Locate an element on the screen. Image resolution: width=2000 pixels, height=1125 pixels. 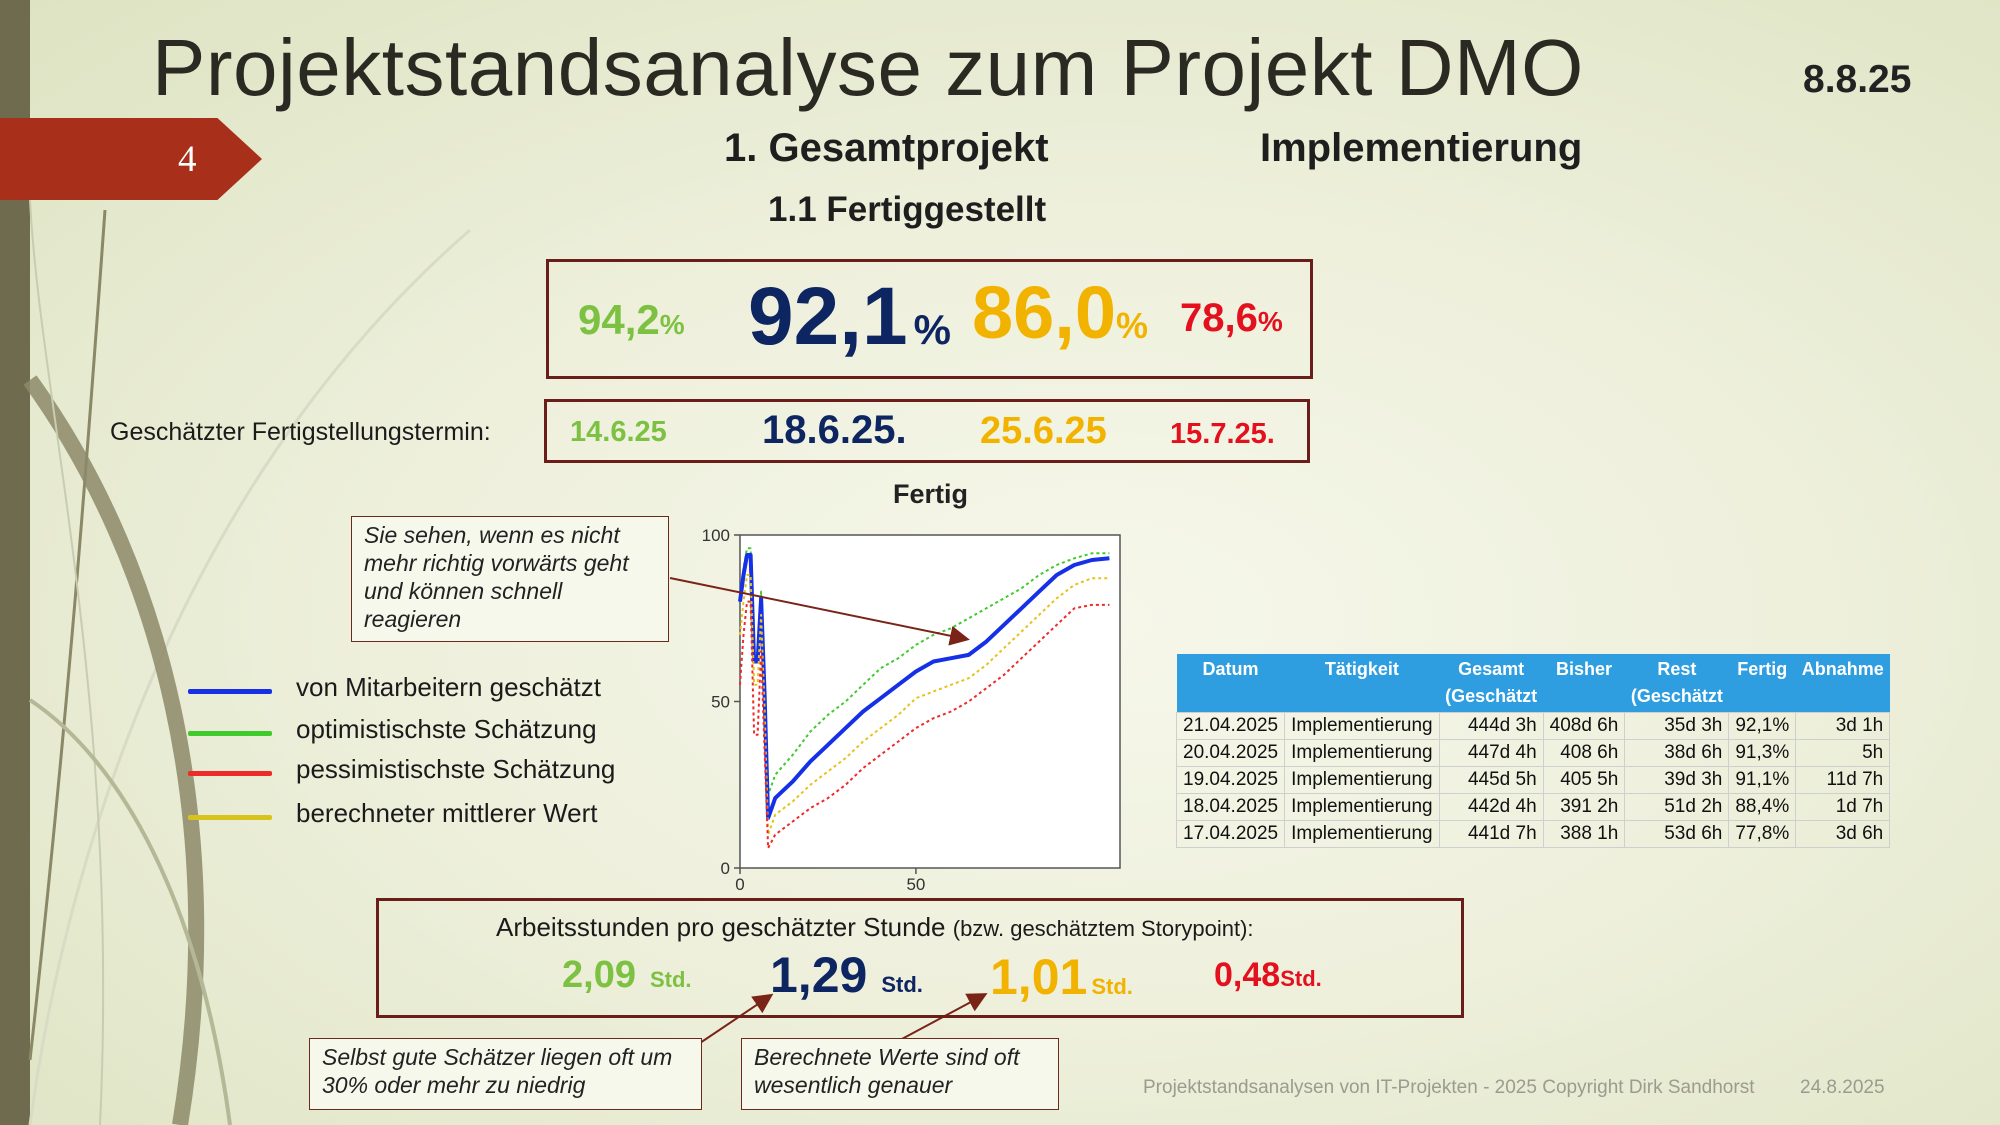
table-header-cell: Fertig is located at coordinates (1762, 683).